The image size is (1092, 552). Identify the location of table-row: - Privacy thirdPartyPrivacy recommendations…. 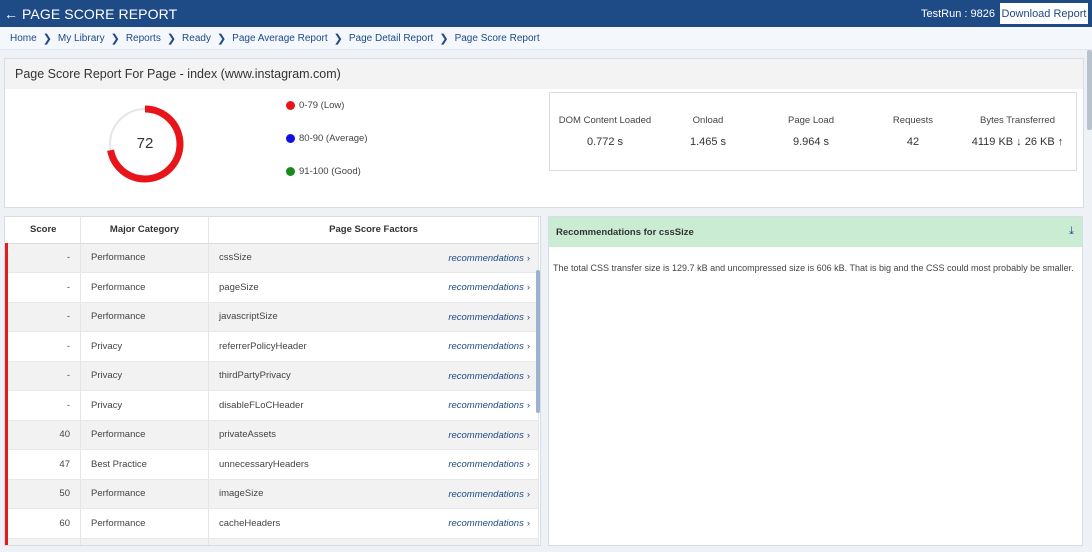
(272, 376).